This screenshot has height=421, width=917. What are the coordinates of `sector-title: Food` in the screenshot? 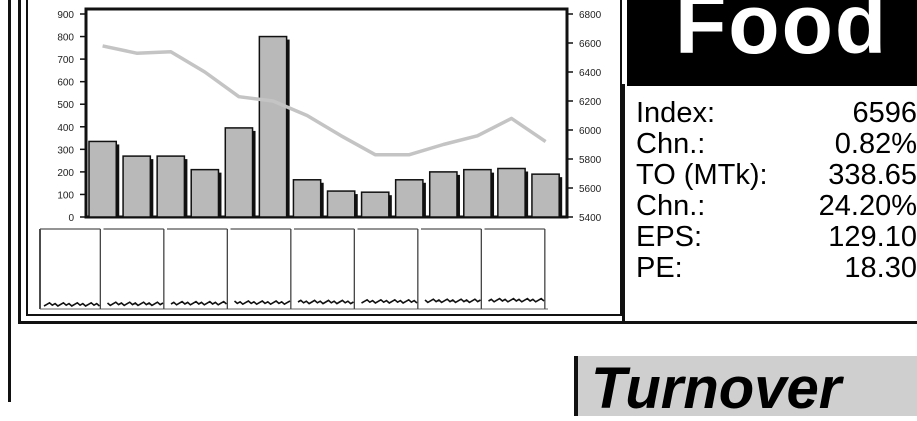 It's located at (782, 35).